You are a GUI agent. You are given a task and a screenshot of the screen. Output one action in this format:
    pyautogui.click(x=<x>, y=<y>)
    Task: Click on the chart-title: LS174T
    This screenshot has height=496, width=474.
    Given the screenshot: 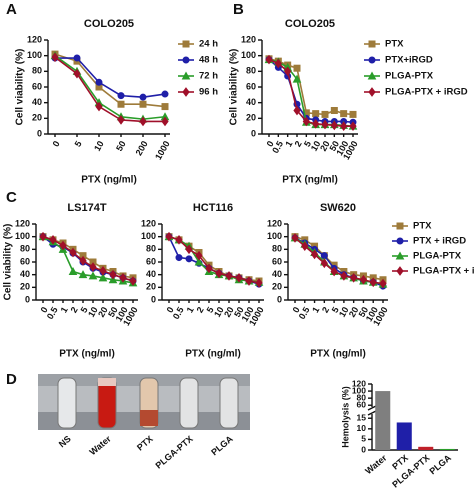 What is the action you would take?
    pyautogui.click(x=86, y=208)
    